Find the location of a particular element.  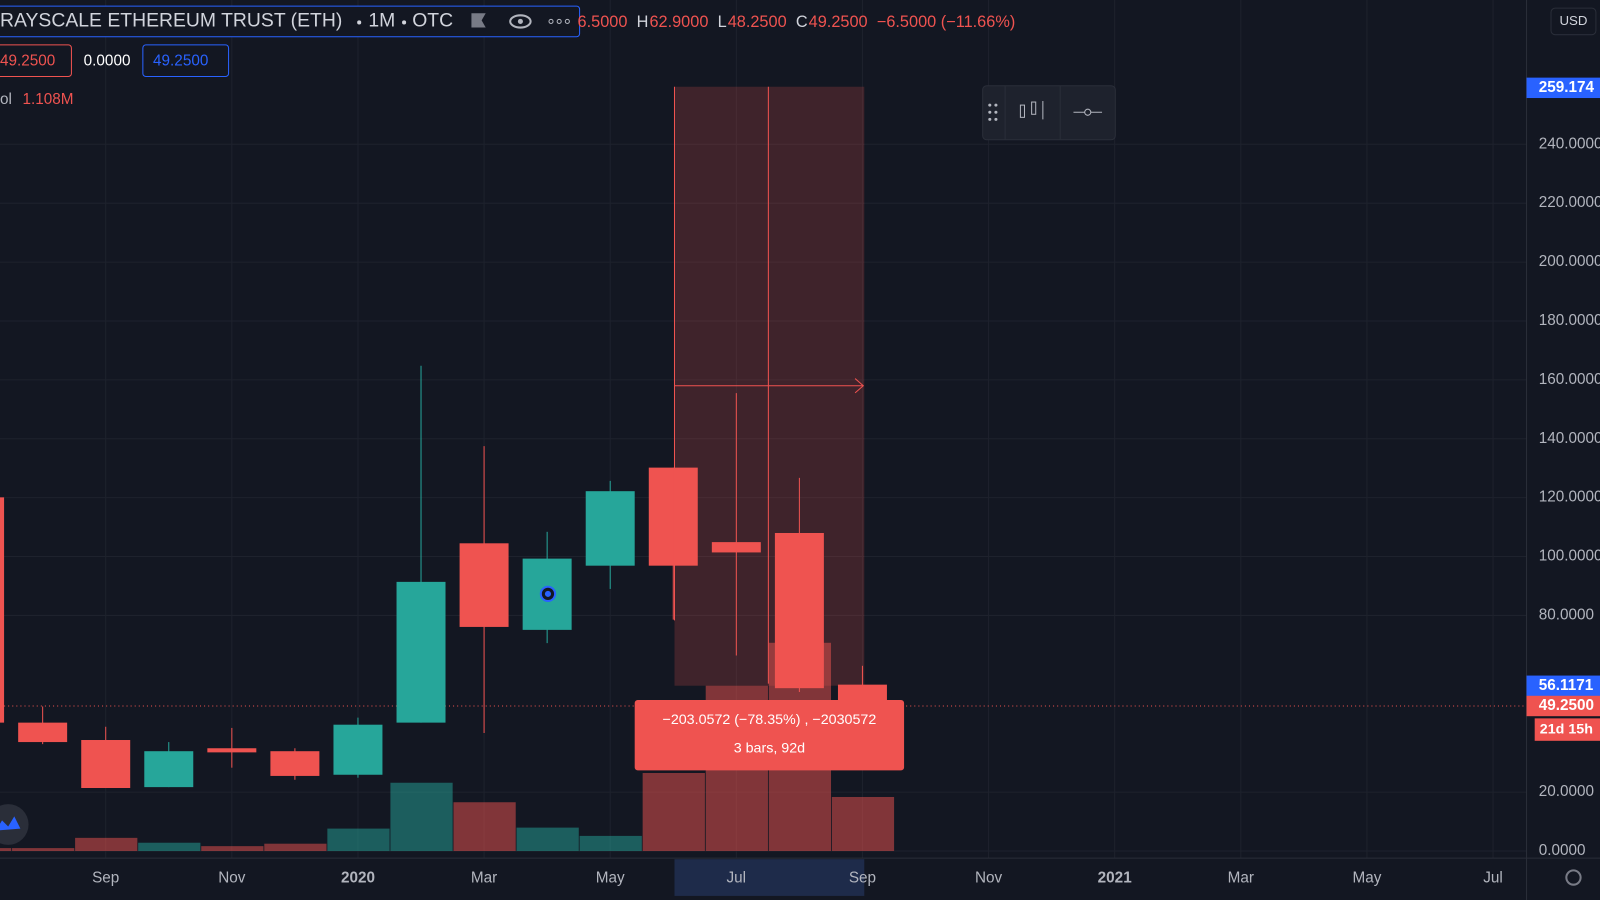

x-ticks: Sep Nov 2020 Mar May Jul Sep Nov 2021 Mar May Jul is located at coordinates (797, 878).